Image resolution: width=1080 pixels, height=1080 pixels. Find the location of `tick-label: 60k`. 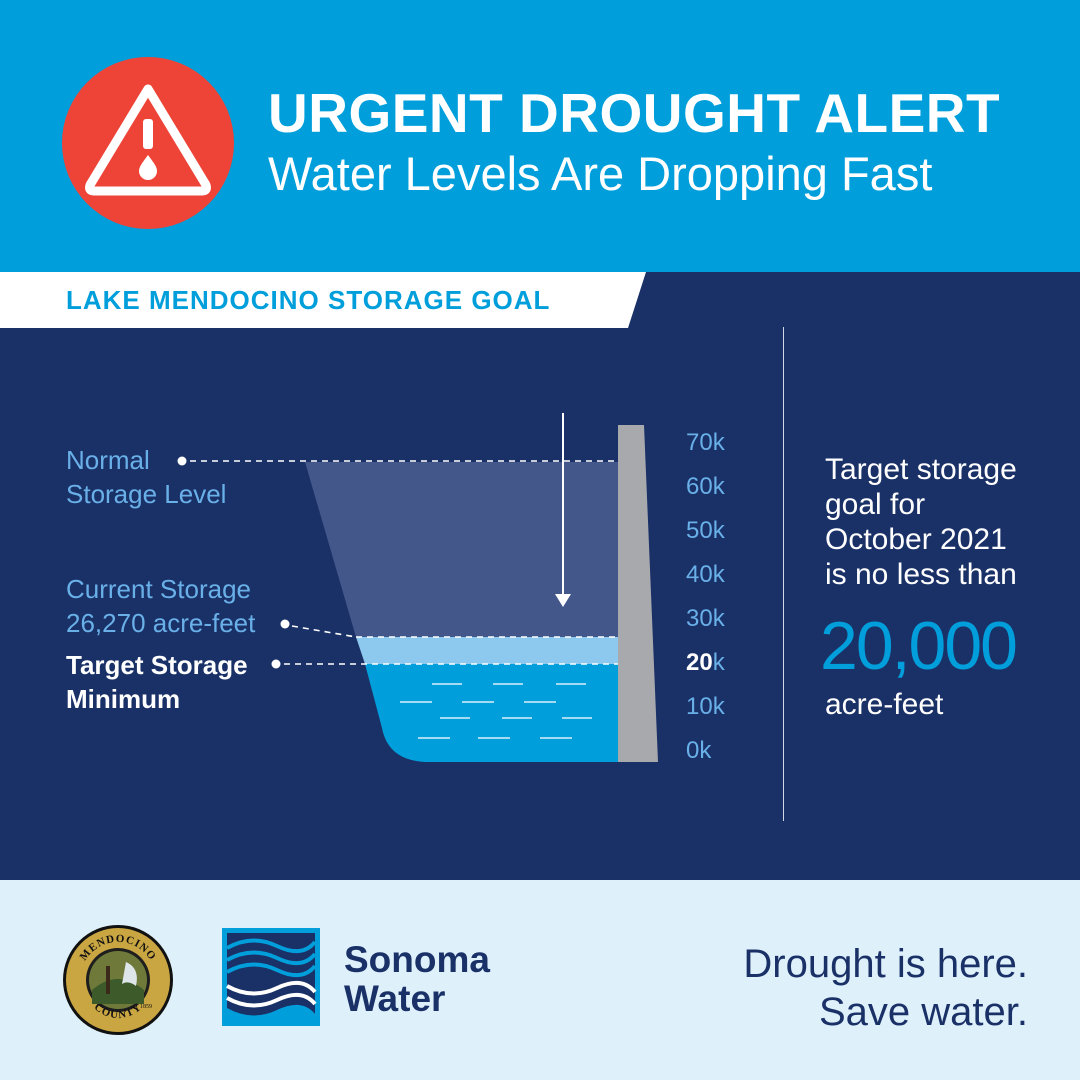

tick-label: 60k is located at coordinates (705, 486).